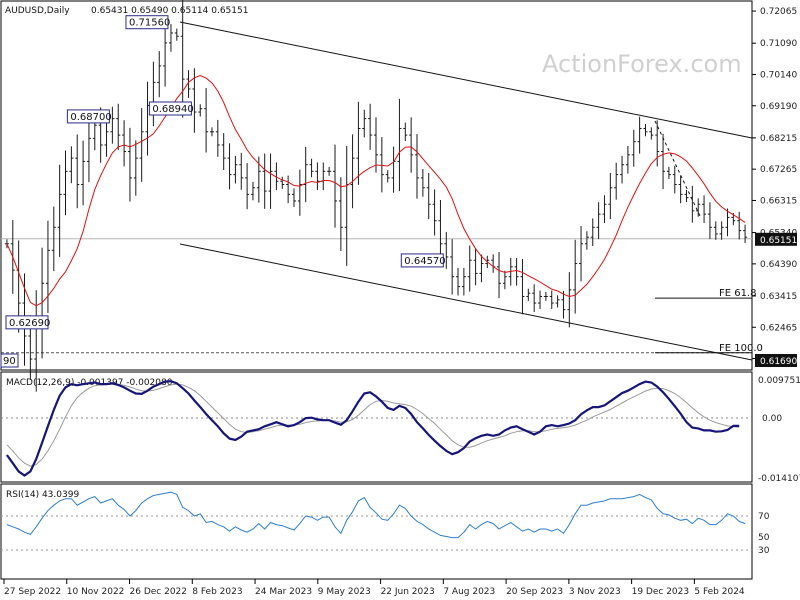  Describe the element at coordinates (779, 479) in the screenshot. I see `macd-axis-label-bottom: -0.014107` at that location.